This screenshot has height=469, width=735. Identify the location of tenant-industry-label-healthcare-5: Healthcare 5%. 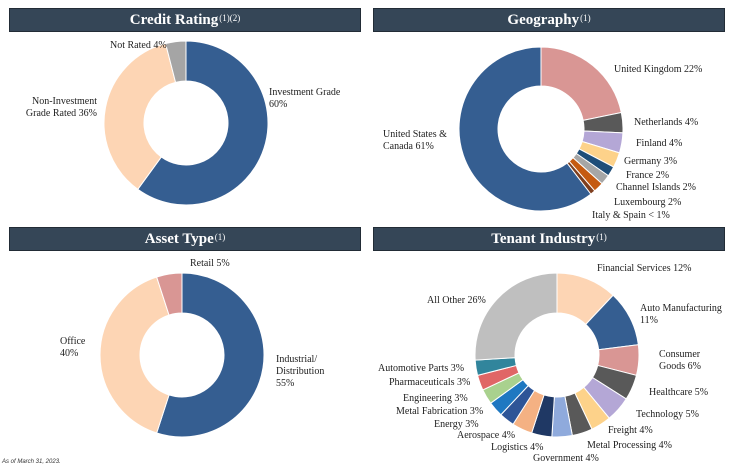
(678, 392).